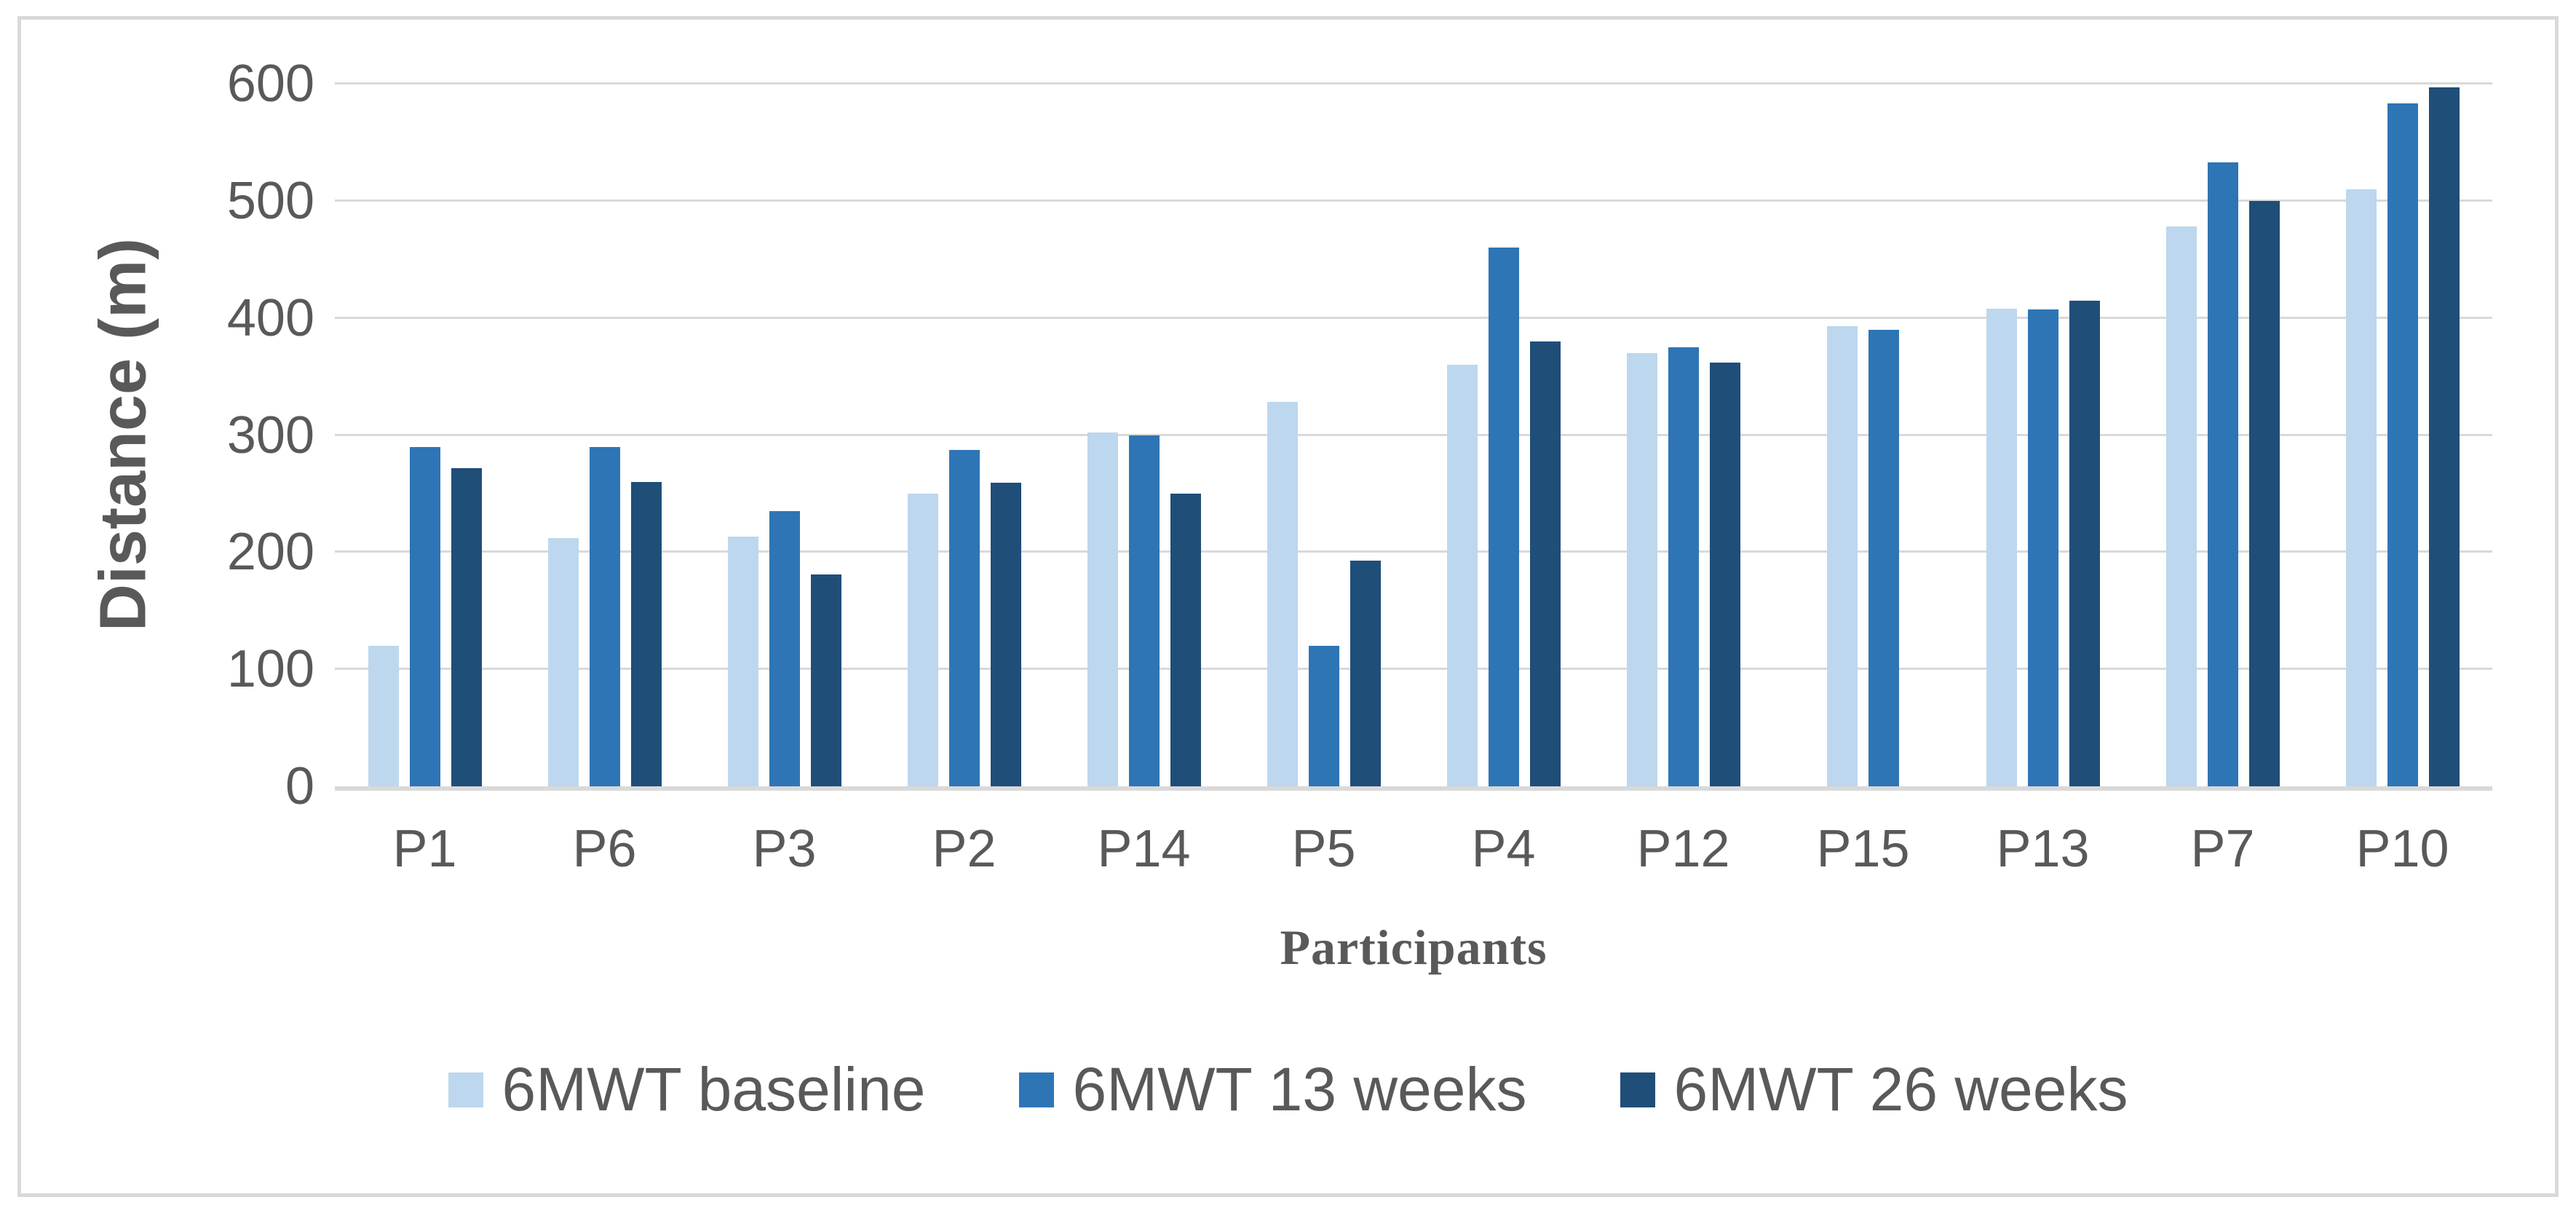 This screenshot has height=1213, width=2576. I want to click on bar-group-P13, so click(2043, 435).